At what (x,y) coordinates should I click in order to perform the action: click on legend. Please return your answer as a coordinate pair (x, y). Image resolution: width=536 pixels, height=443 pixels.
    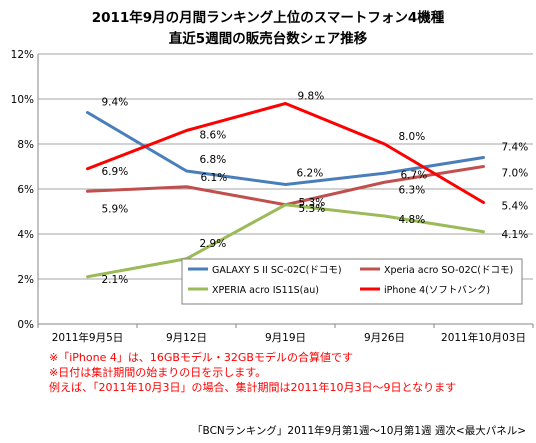
    Looking at the image, I should click on (352, 281).